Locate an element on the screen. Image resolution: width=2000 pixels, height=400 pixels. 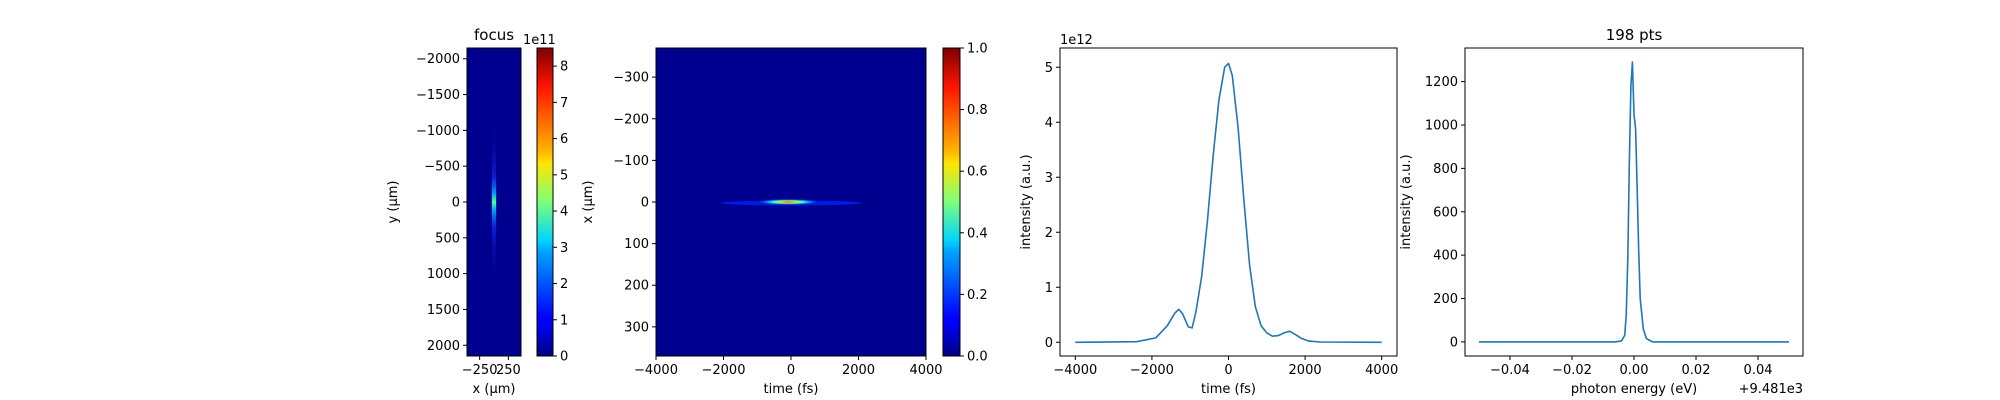
y-axis-label: y (μm) is located at coordinates (393, 202).